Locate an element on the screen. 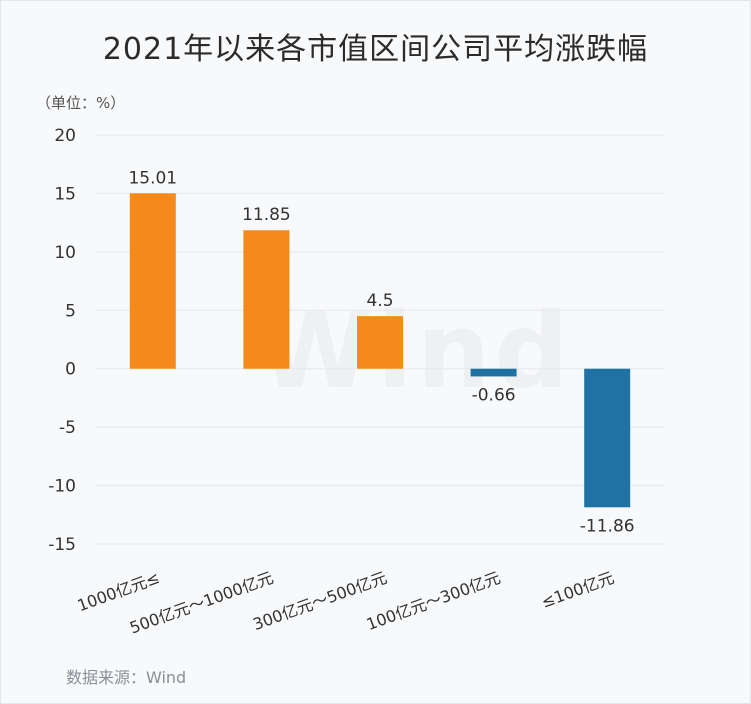 This screenshot has height=704, width=751. data-label: 15.01 is located at coordinates (152, 178).